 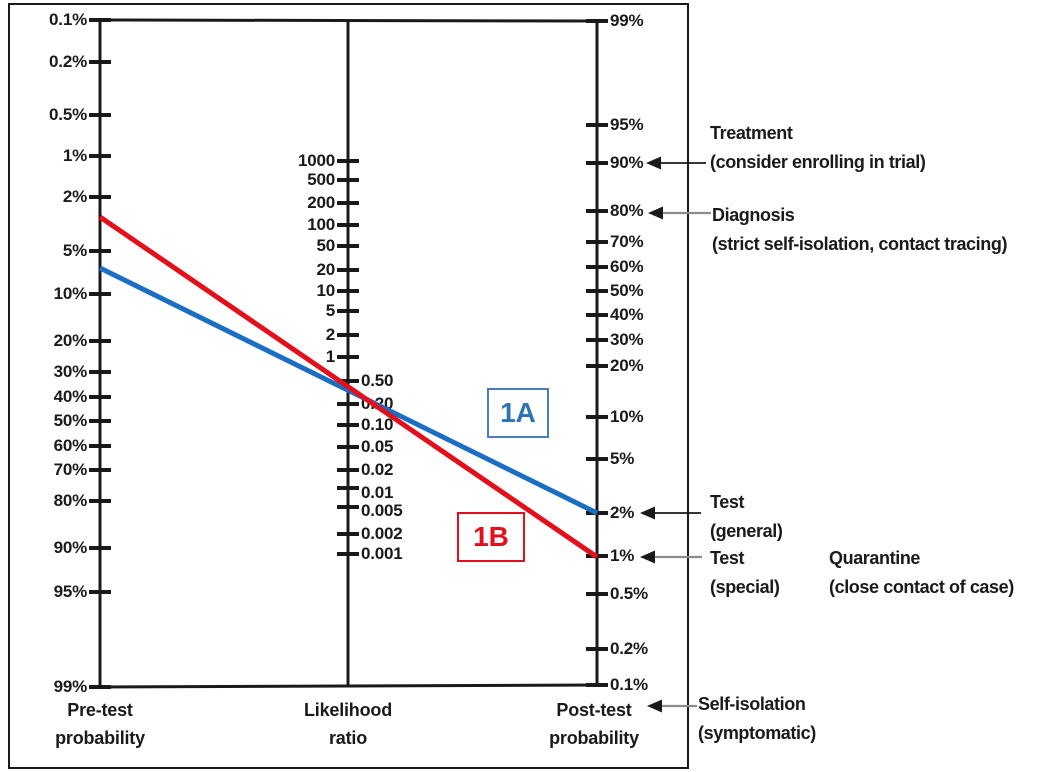 What do you see at coordinates (321, 202) in the screenshot?
I see `likelihood_ratio-tick-label: 200` at bounding box center [321, 202].